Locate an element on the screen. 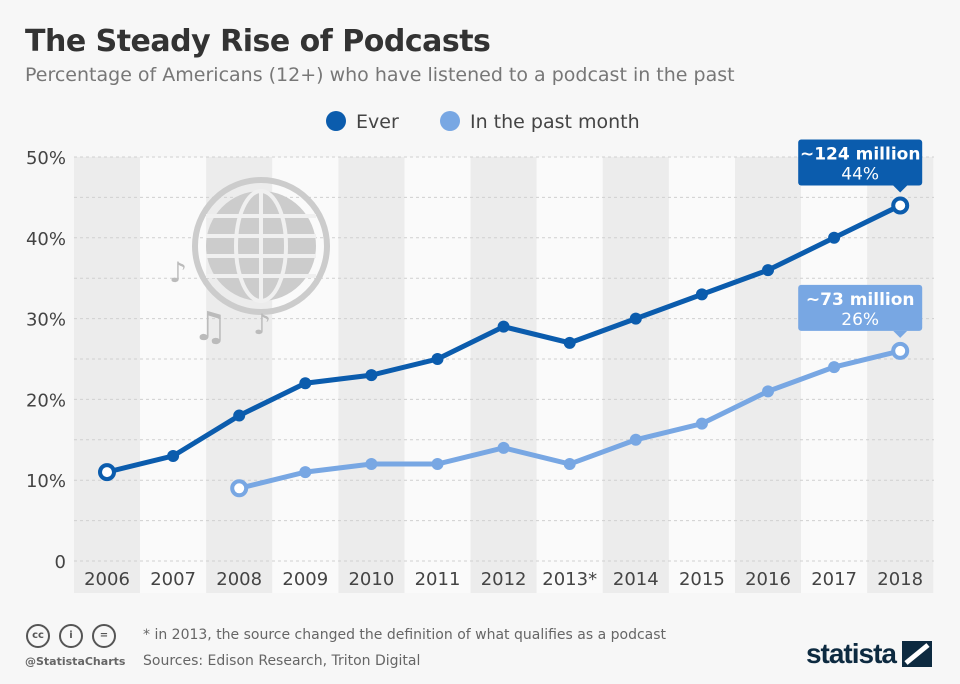 The width and height of the screenshot is (960, 684). legend-label: In the past month is located at coordinates (555, 122).